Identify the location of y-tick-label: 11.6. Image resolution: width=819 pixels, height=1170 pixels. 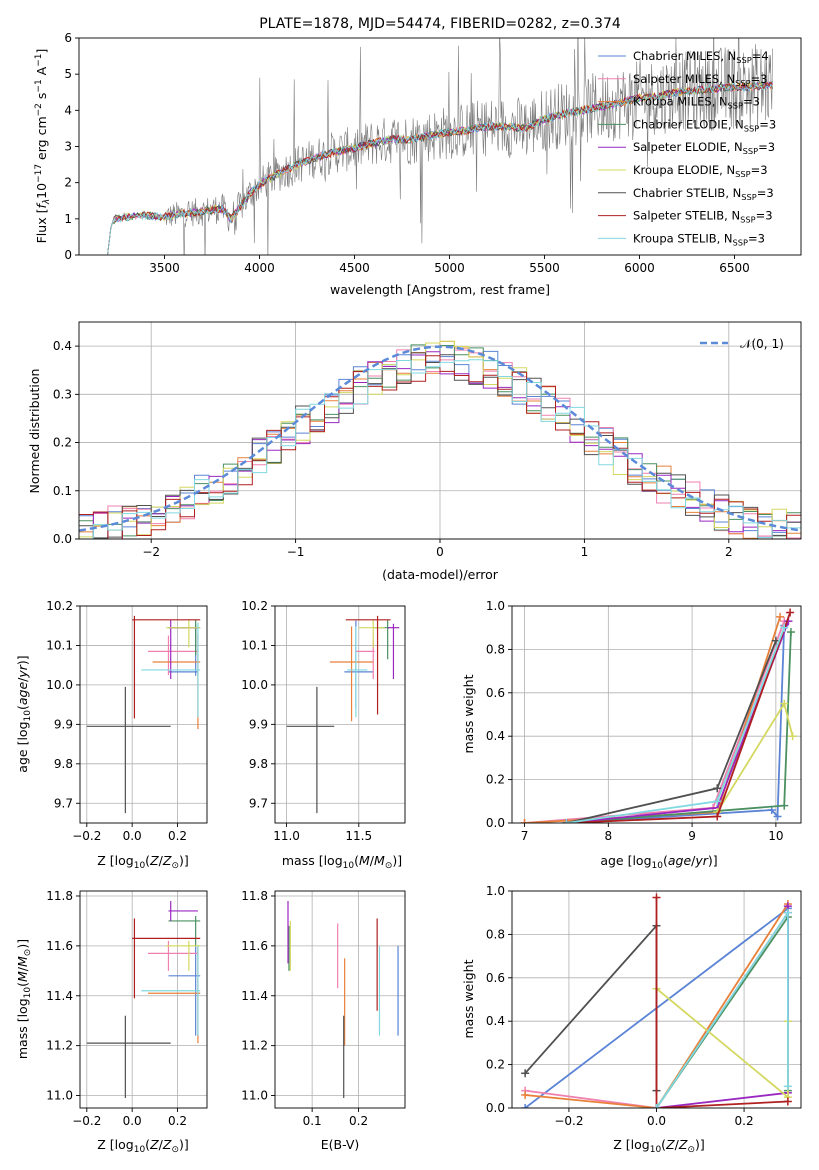
(254, 946).